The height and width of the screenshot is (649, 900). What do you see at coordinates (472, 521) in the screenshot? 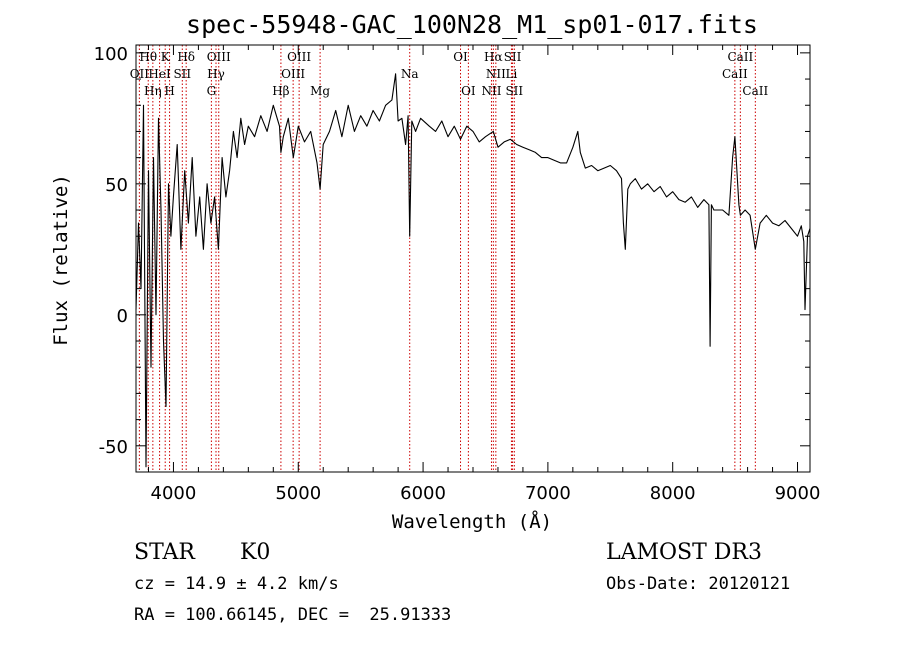
I see `x-axis-label: Wavelength (Å)` at bounding box center [472, 521].